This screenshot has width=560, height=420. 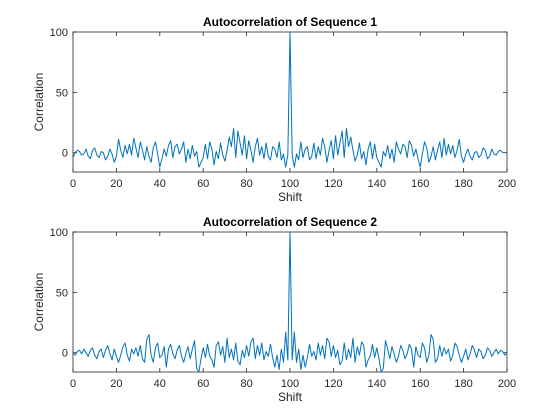 I want to click on chart-title: Autocorrelation of Sequence 1, so click(x=290, y=22).